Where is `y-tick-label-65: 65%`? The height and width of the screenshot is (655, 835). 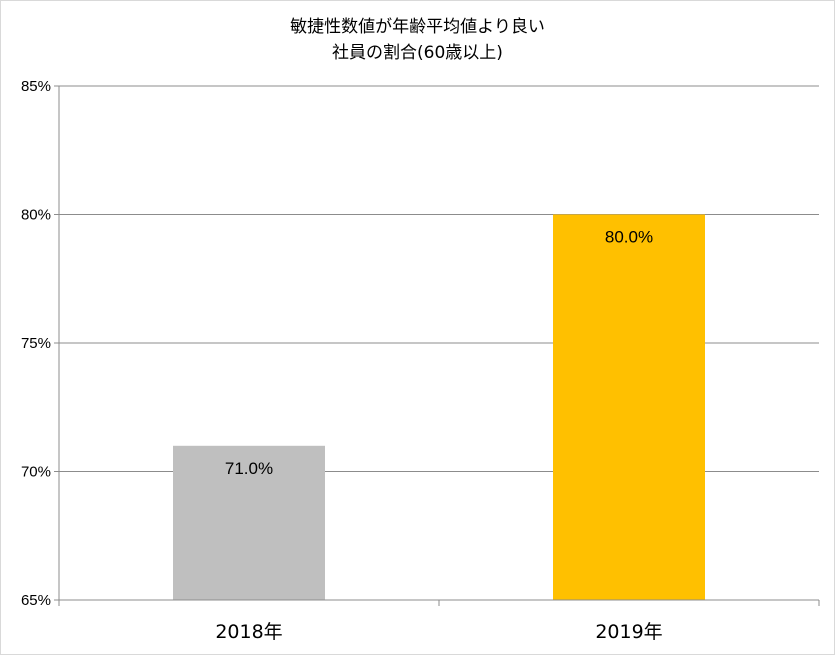 y-tick-label-65: 65% is located at coordinates (36, 600).